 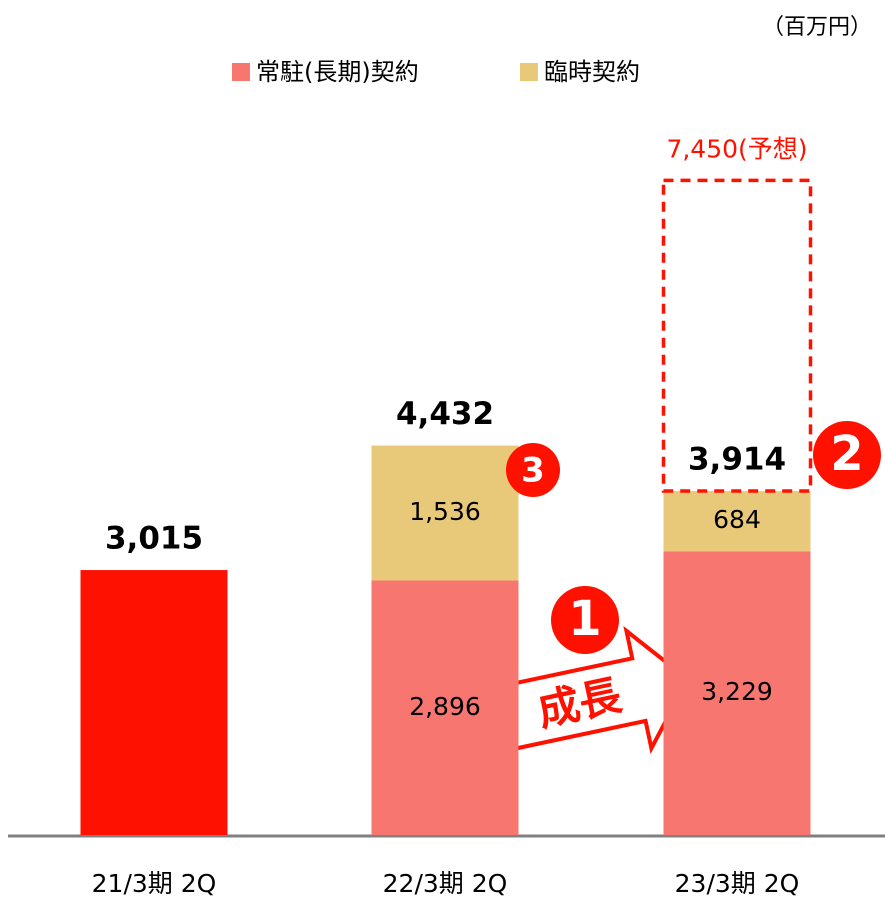 I want to click on badge-label: 1, so click(x=584, y=619).